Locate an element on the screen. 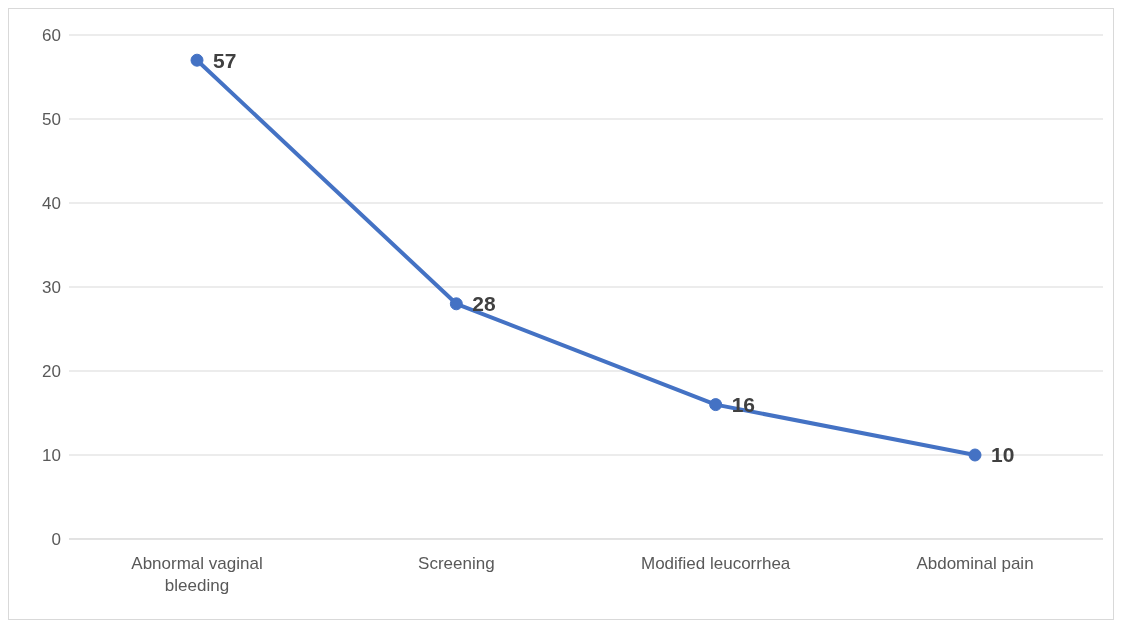 The image size is (1122, 628). y-tick-label: 0 is located at coordinates (56, 540).